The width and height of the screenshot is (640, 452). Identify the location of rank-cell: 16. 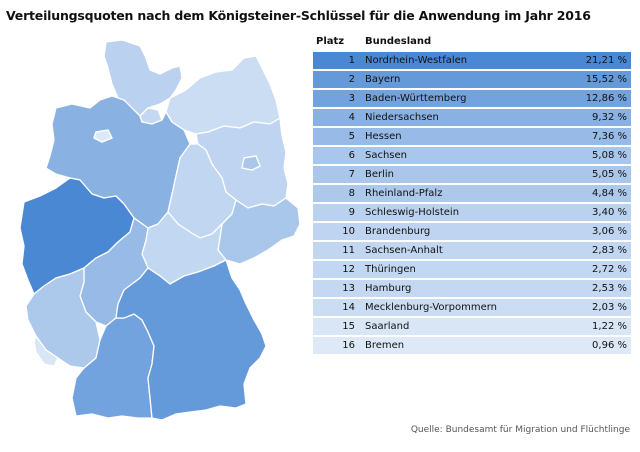
(348, 345).